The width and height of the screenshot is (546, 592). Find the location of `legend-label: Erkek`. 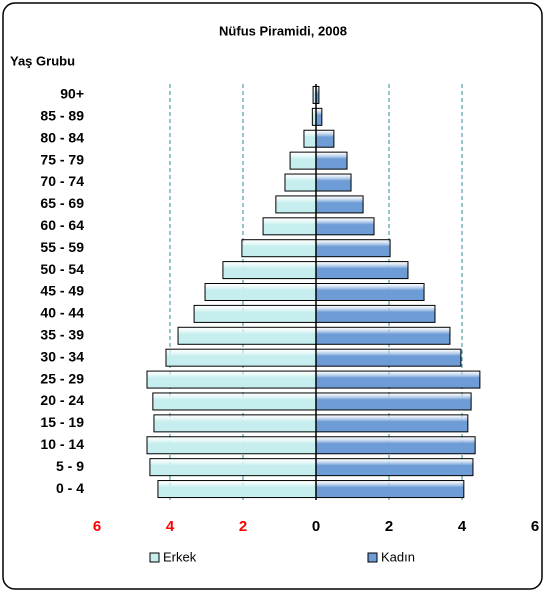

legend-label: Erkek is located at coordinates (180, 556).